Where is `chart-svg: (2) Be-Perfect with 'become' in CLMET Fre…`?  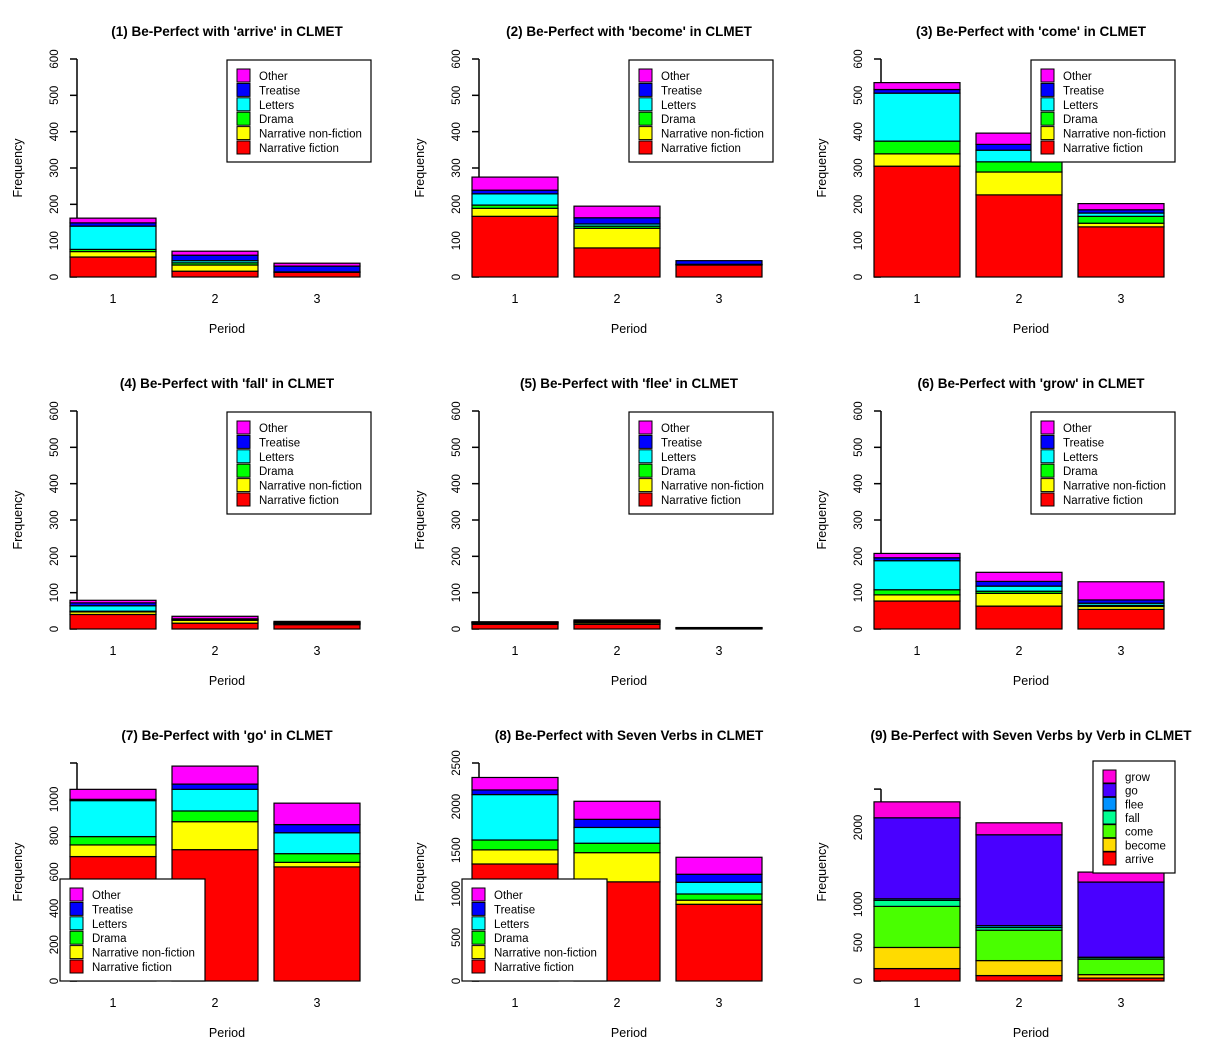
chart-svg: (2) Be-Perfect with 'become' in CLMET Fre… is located at coordinates (593, 180).